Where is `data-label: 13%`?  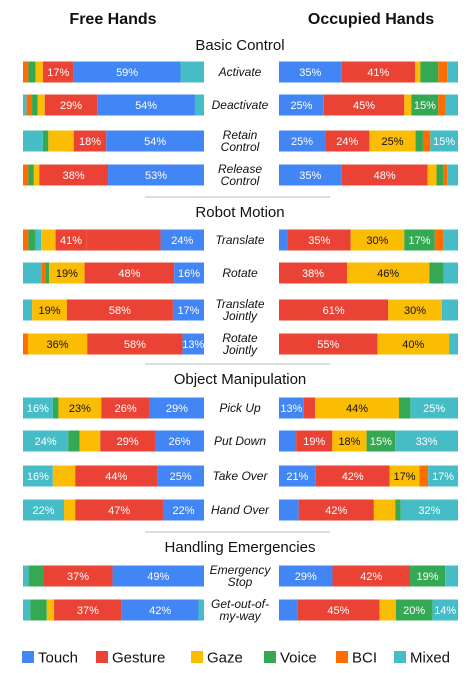
data-label: 13% is located at coordinates (291, 409).